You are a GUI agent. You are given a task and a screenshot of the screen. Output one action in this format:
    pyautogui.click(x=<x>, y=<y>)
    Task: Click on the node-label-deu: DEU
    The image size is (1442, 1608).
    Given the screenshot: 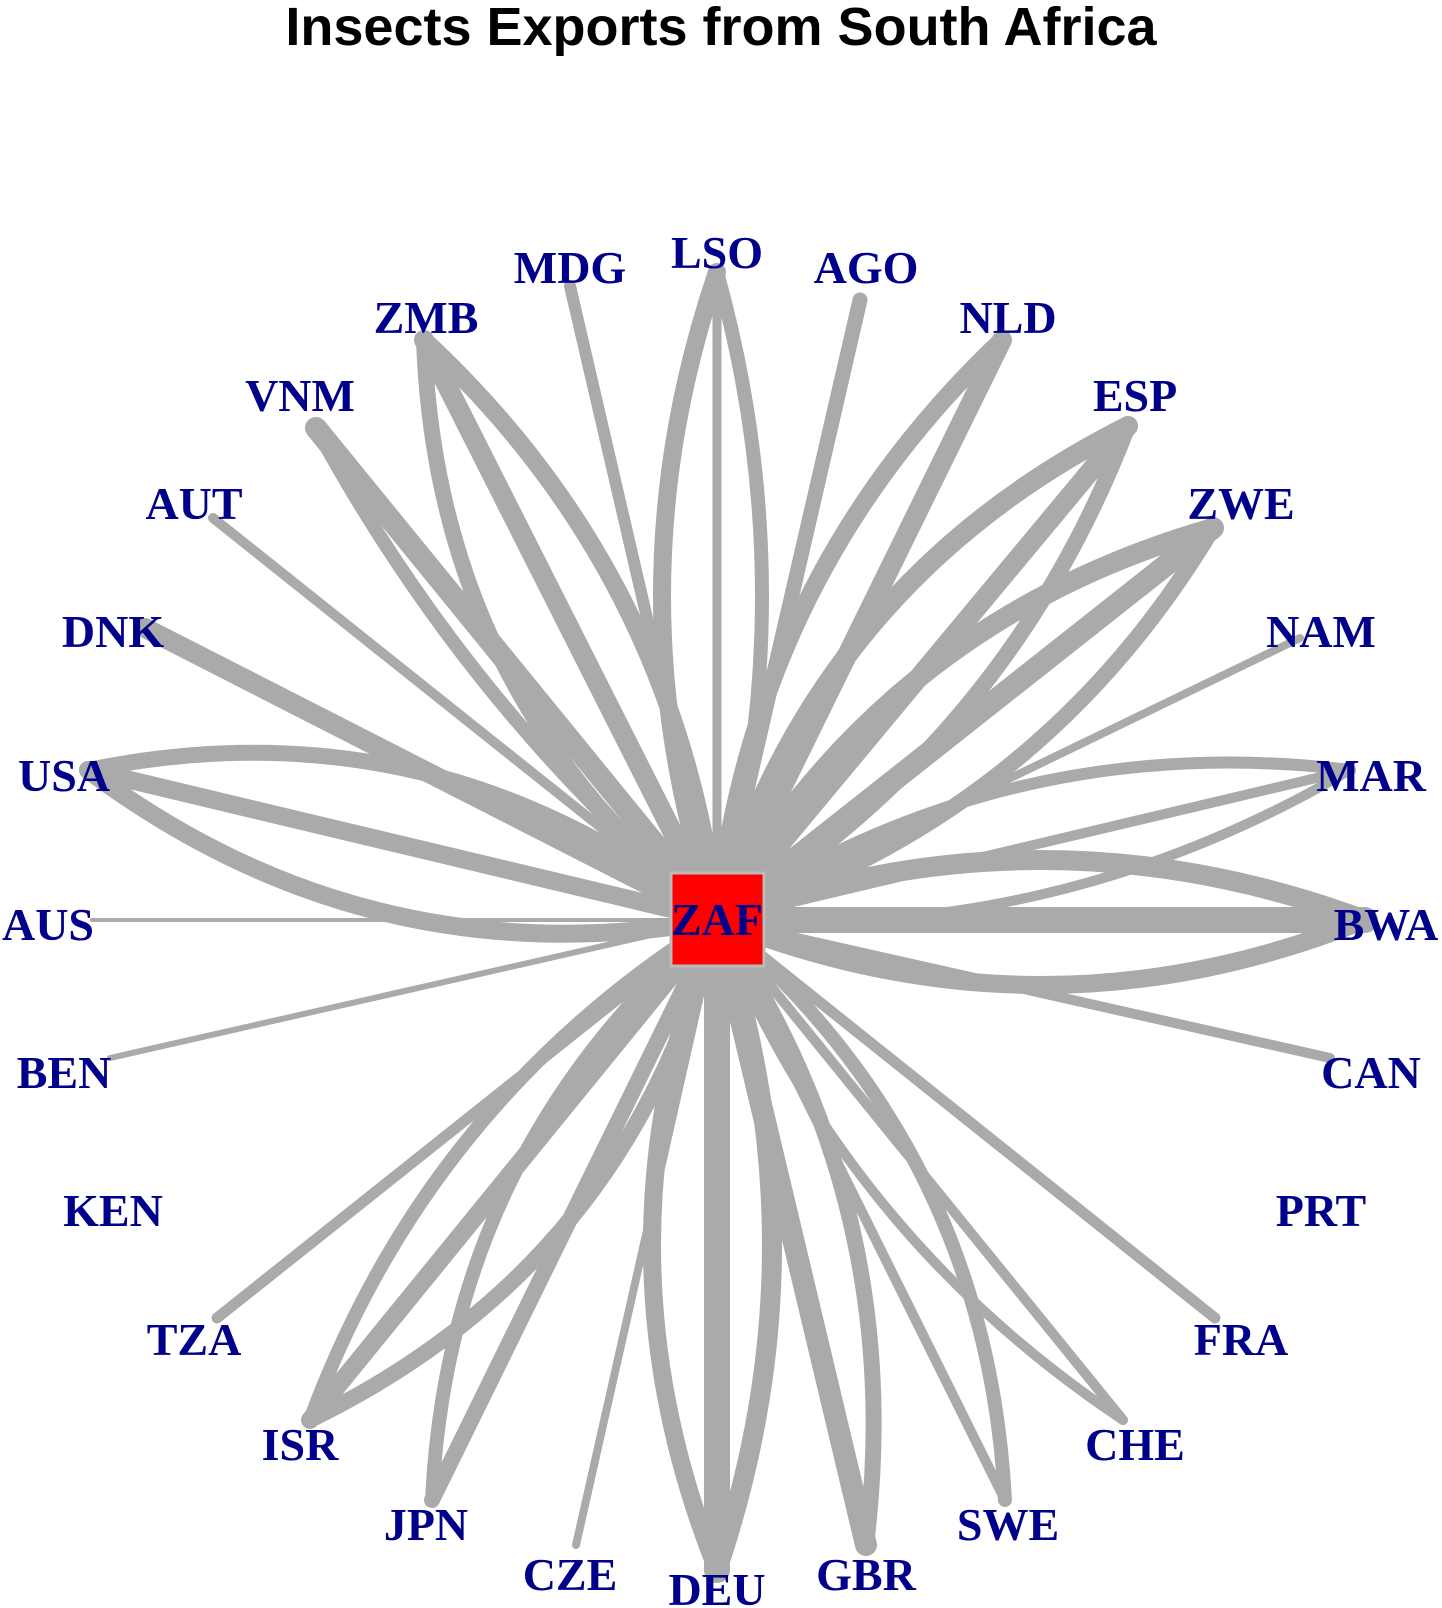 What is the action you would take?
    pyautogui.click(x=716, y=1586)
    